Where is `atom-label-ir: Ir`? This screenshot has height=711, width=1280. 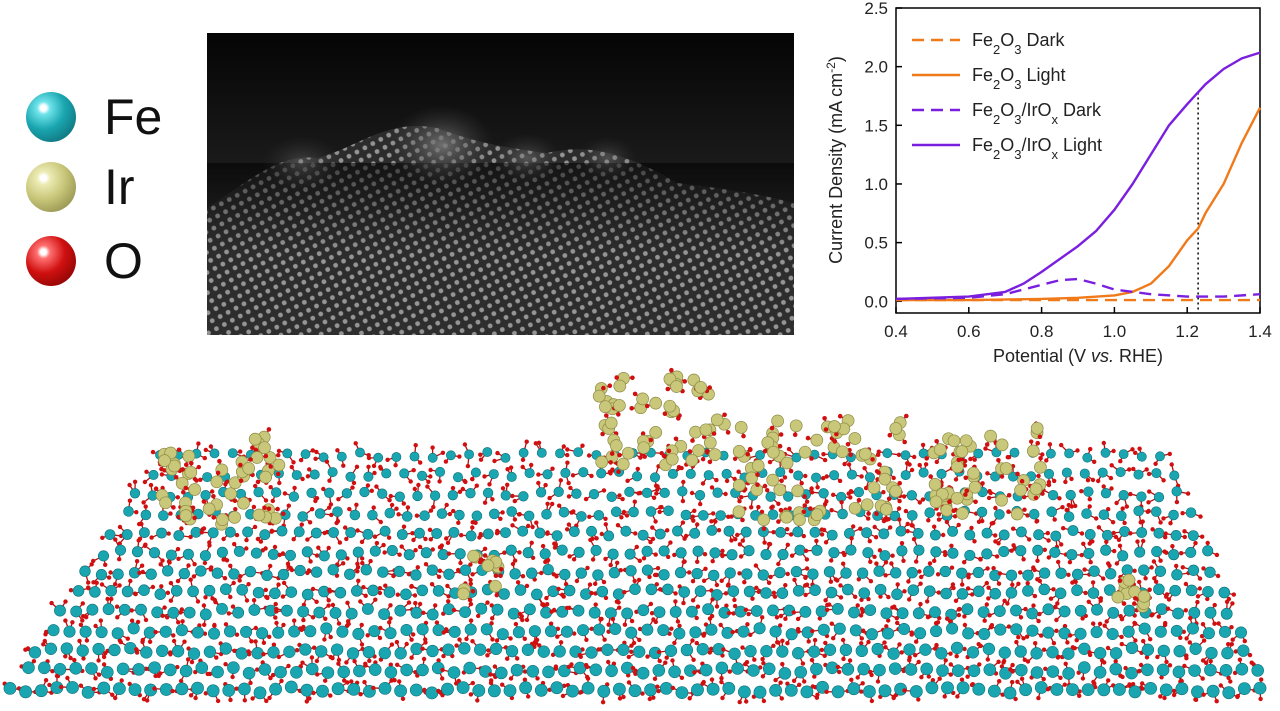
atom-label-ir: Ir is located at coordinates (119, 187).